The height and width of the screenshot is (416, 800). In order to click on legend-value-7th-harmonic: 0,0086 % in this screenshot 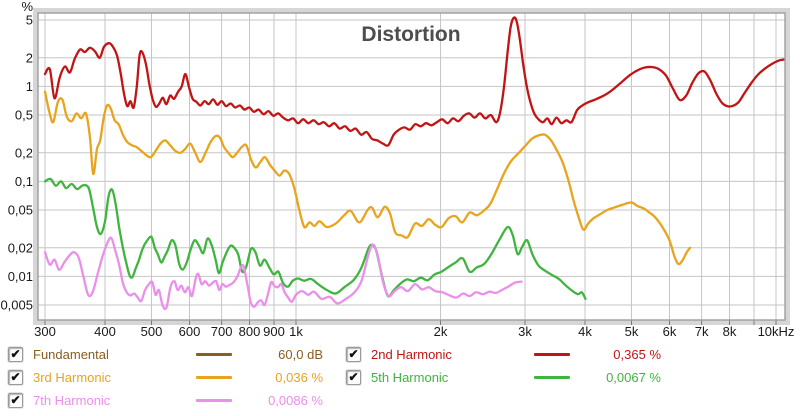, I will do `click(295, 400)`.